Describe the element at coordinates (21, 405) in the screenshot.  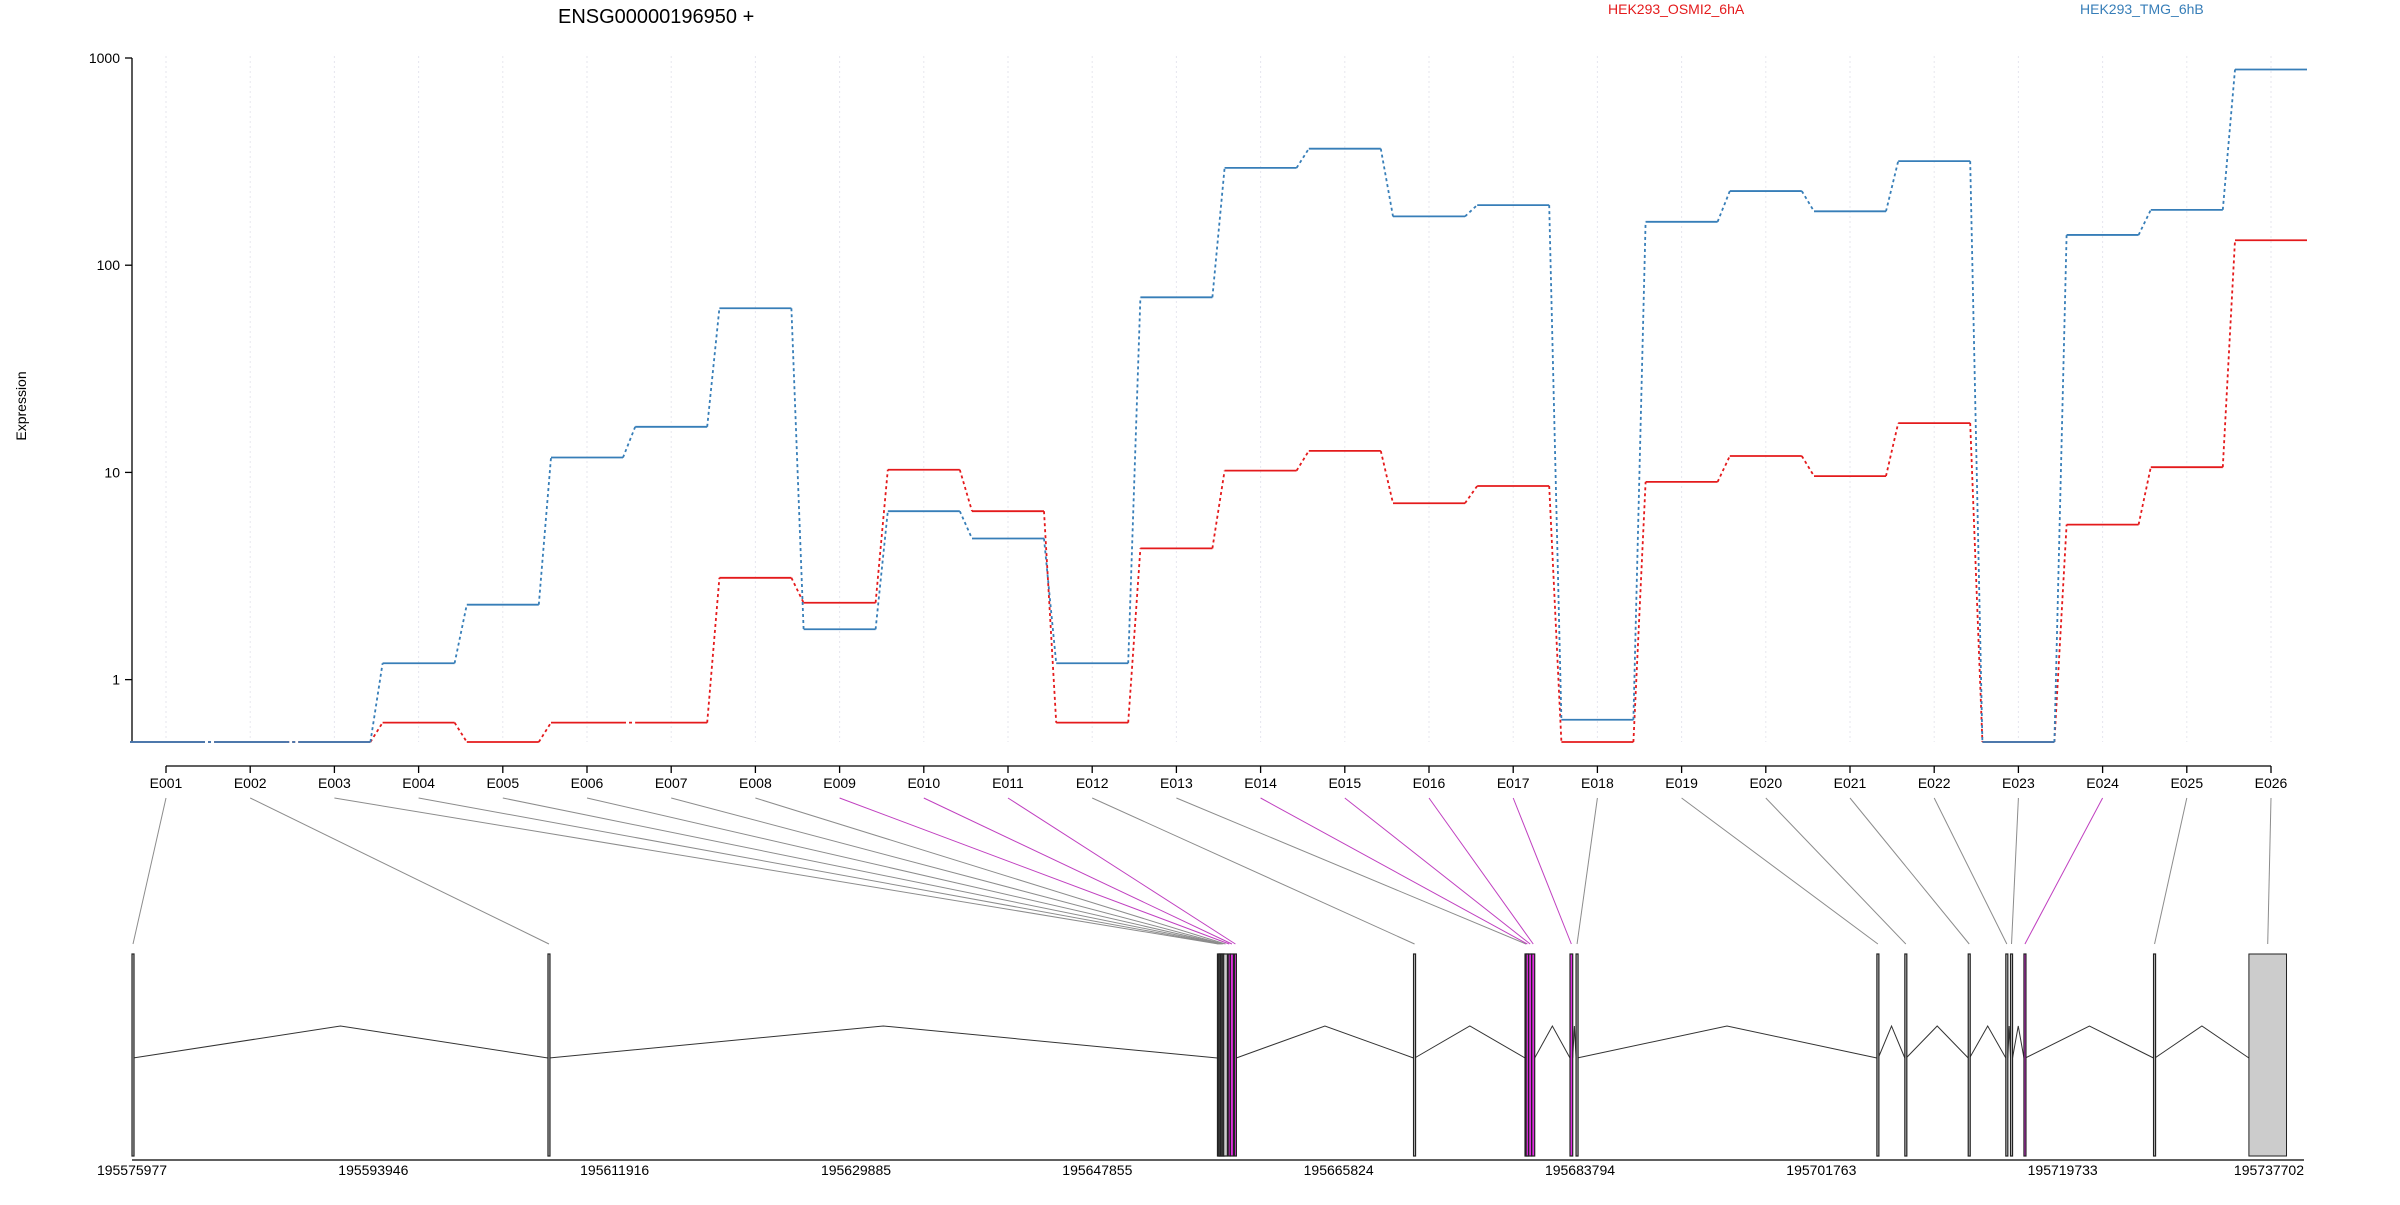
I see `y-axis-label: Expression` at that location.